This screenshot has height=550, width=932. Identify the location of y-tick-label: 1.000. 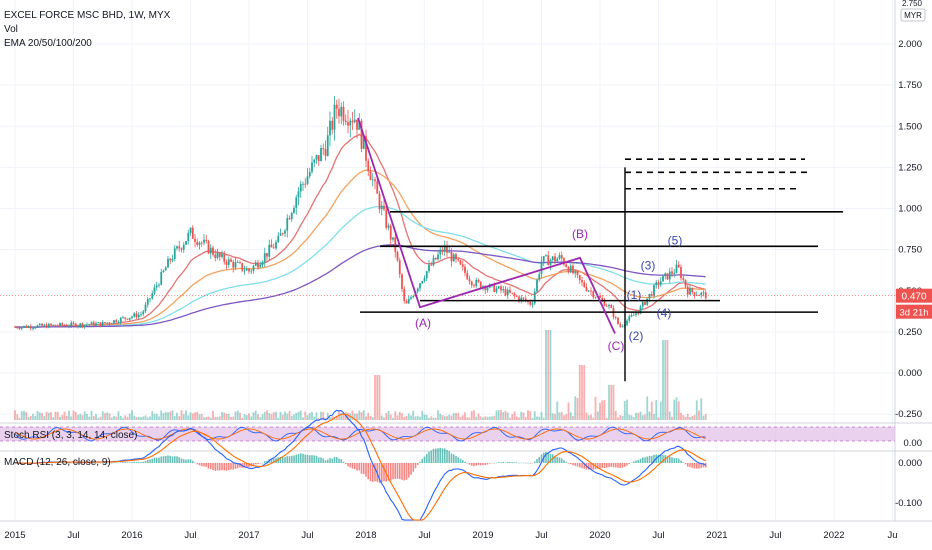
(910, 209).